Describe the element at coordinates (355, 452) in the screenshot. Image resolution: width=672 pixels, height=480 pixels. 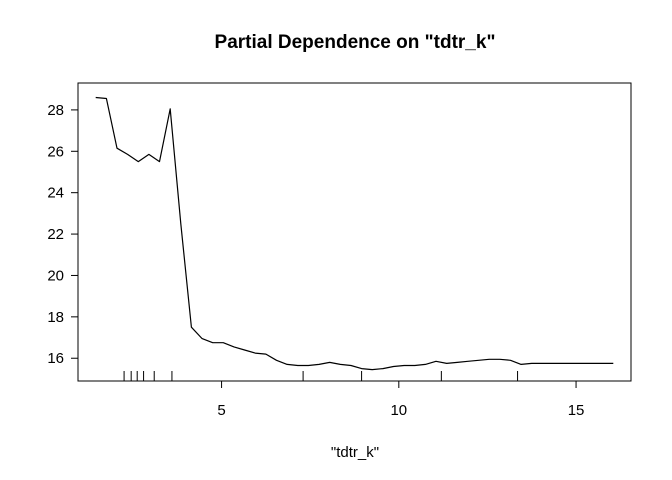
I see `x-axis-label: "tdtr_k"` at that location.